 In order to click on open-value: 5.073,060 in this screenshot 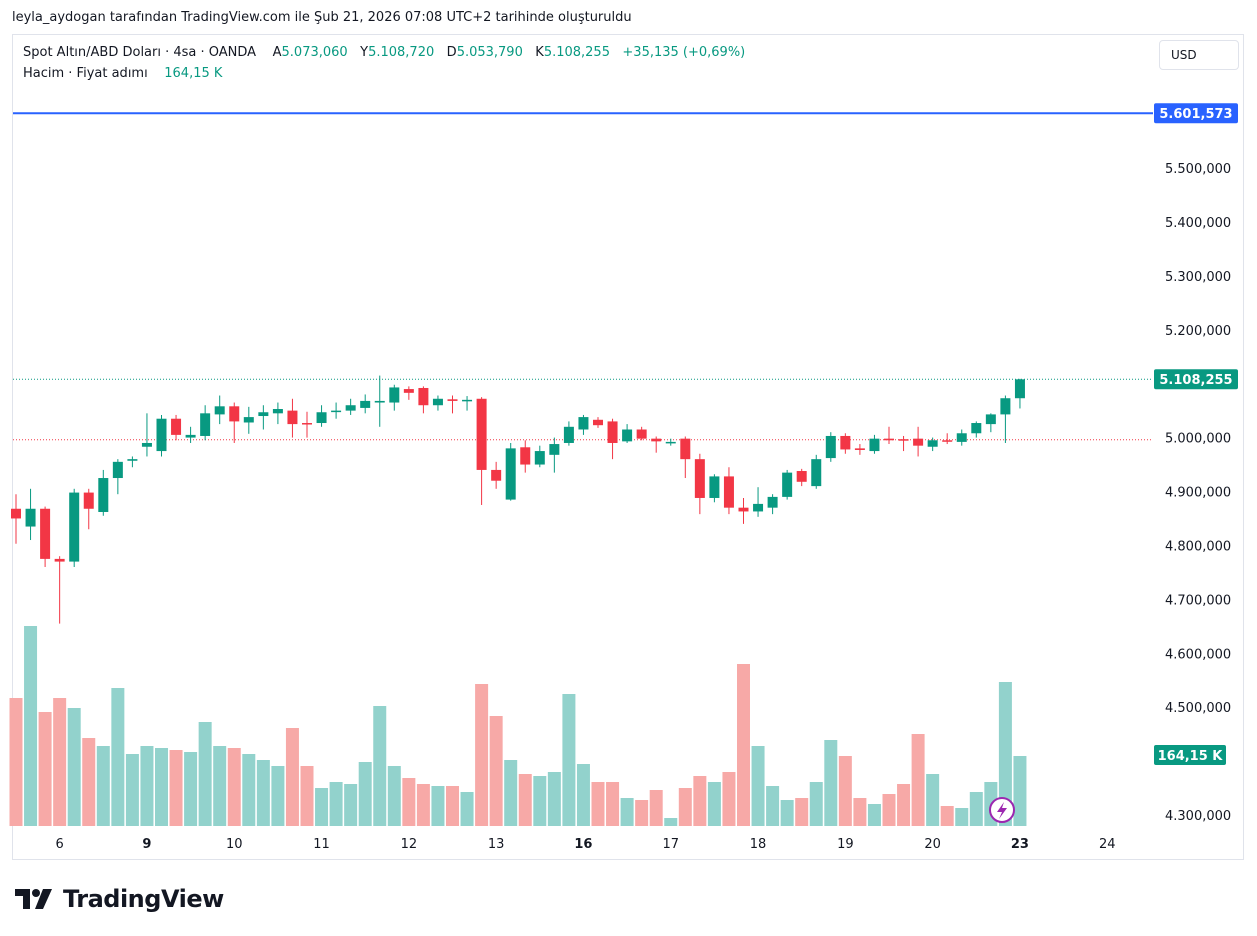, I will do `click(314, 52)`.